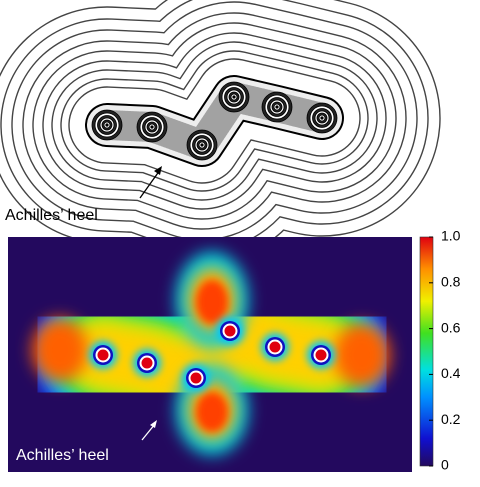 The image size is (480, 487). Describe the element at coordinates (451, 373) in the screenshot. I see `colorbar-tick-label: 0.4` at that location.